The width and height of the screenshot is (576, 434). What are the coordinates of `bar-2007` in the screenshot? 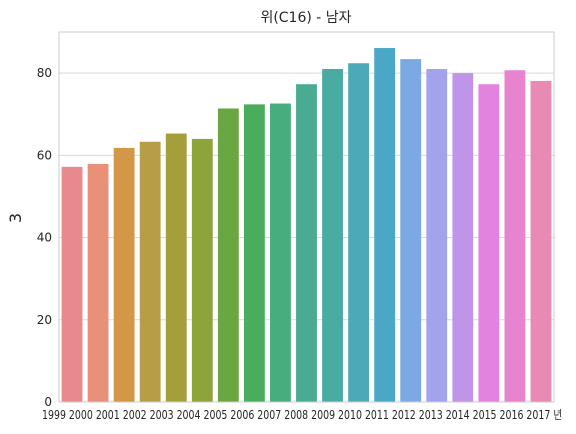 It's located at (280, 253).